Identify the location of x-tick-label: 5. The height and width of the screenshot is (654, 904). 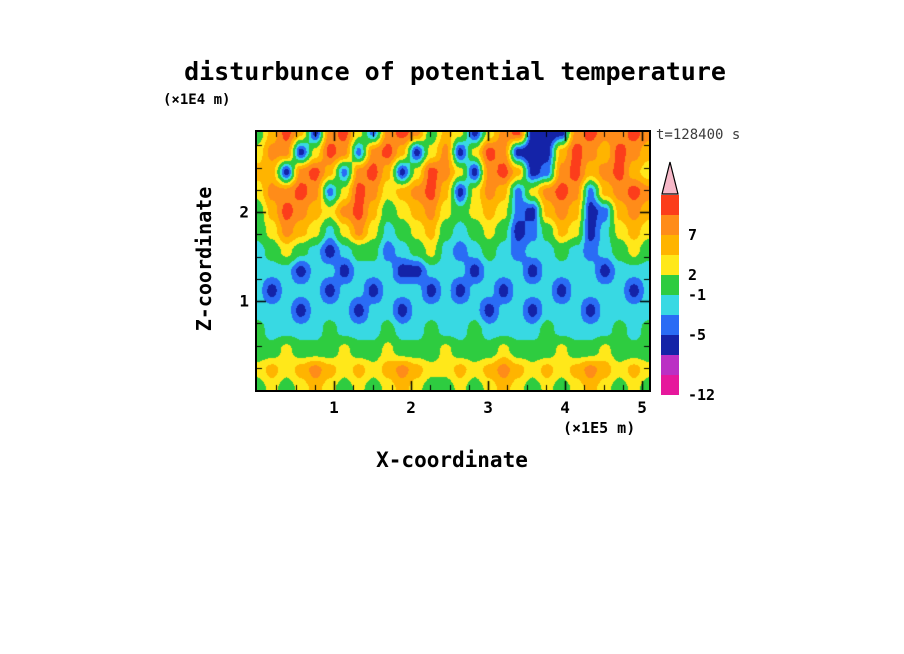
(642, 407).